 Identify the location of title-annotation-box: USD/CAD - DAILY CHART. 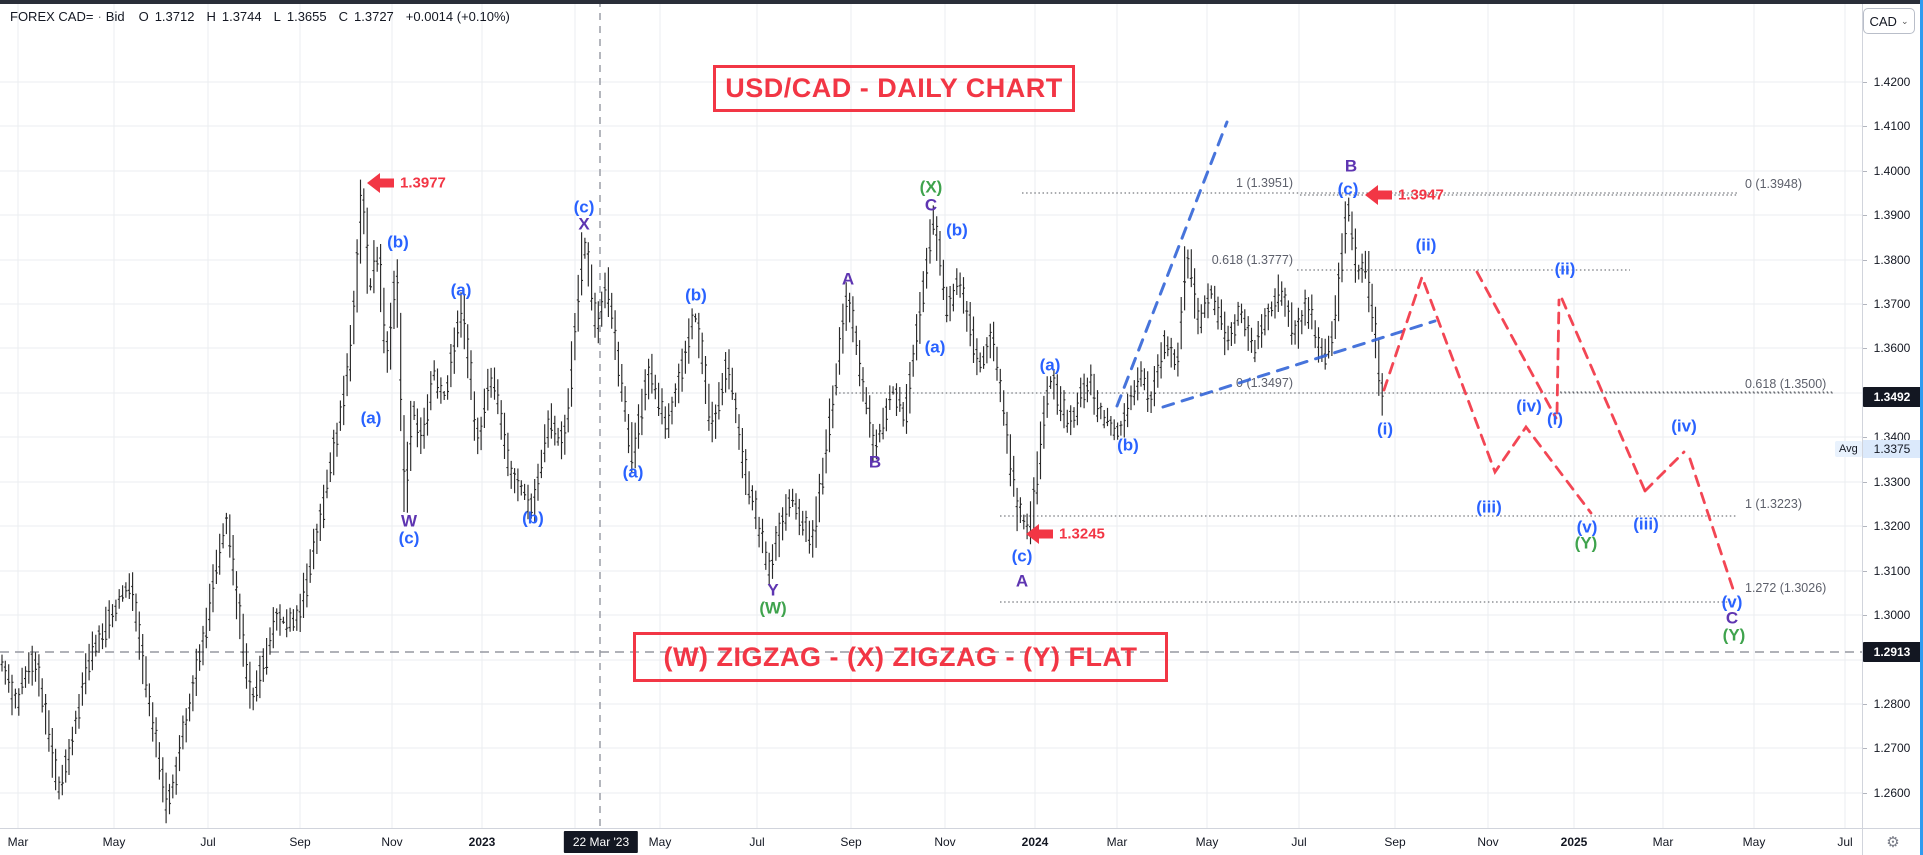
(894, 88).